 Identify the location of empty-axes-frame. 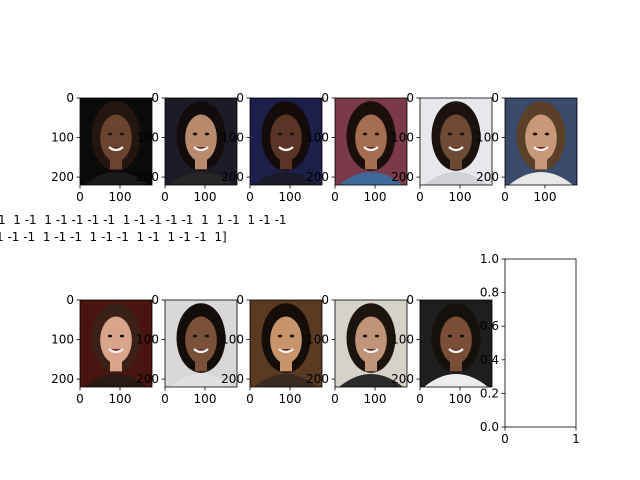
(540, 343).